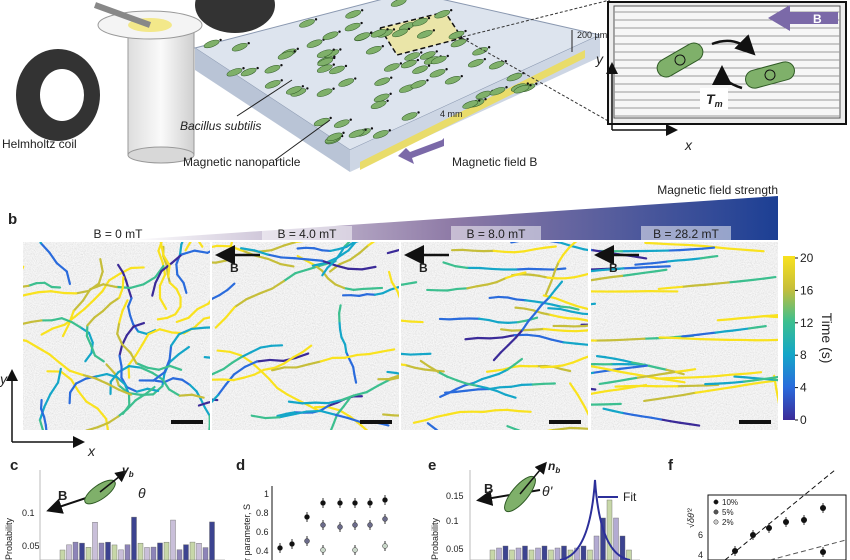 Image resolution: width=850 pixels, height=560 pixels. Describe the element at coordinates (161, 90) in the screenshot. I see `stage` at that location.